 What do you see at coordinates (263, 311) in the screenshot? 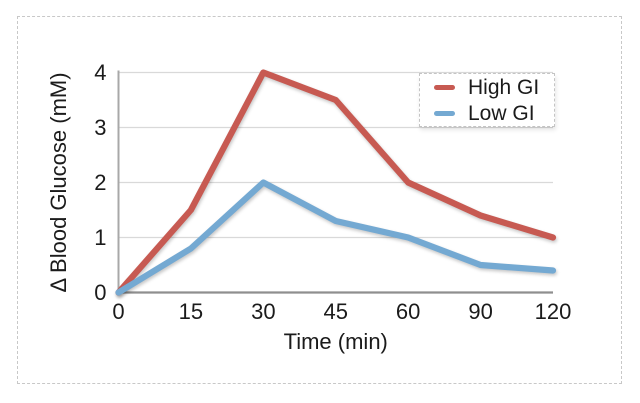
I see `x-tick-label: 30` at bounding box center [263, 311].